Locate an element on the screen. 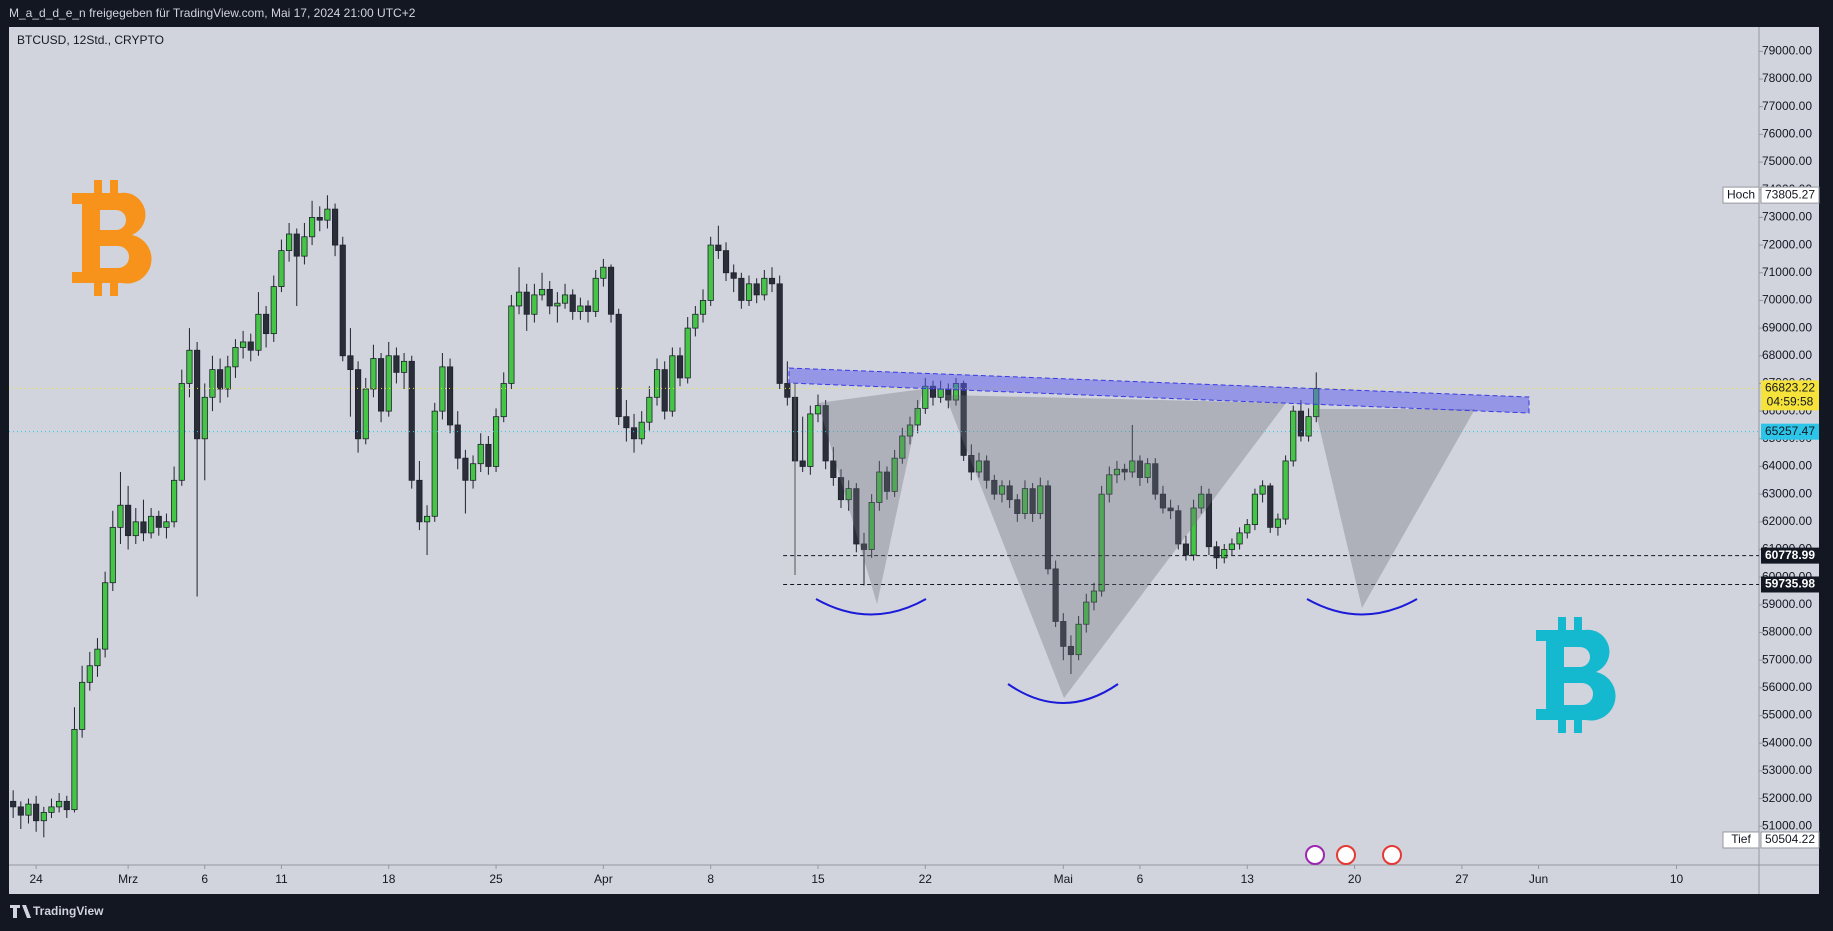 This screenshot has height=931, width=1833. price-label: 60778.99 is located at coordinates (1790, 555).